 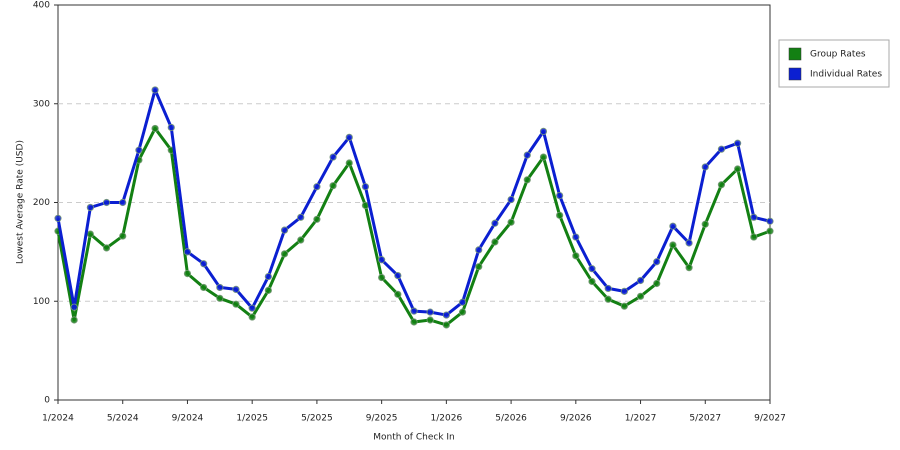 What do you see at coordinates (447, 419) in the screenshot?
I see `x-tick-label: 1/2026` at bounding box center [447, 419].